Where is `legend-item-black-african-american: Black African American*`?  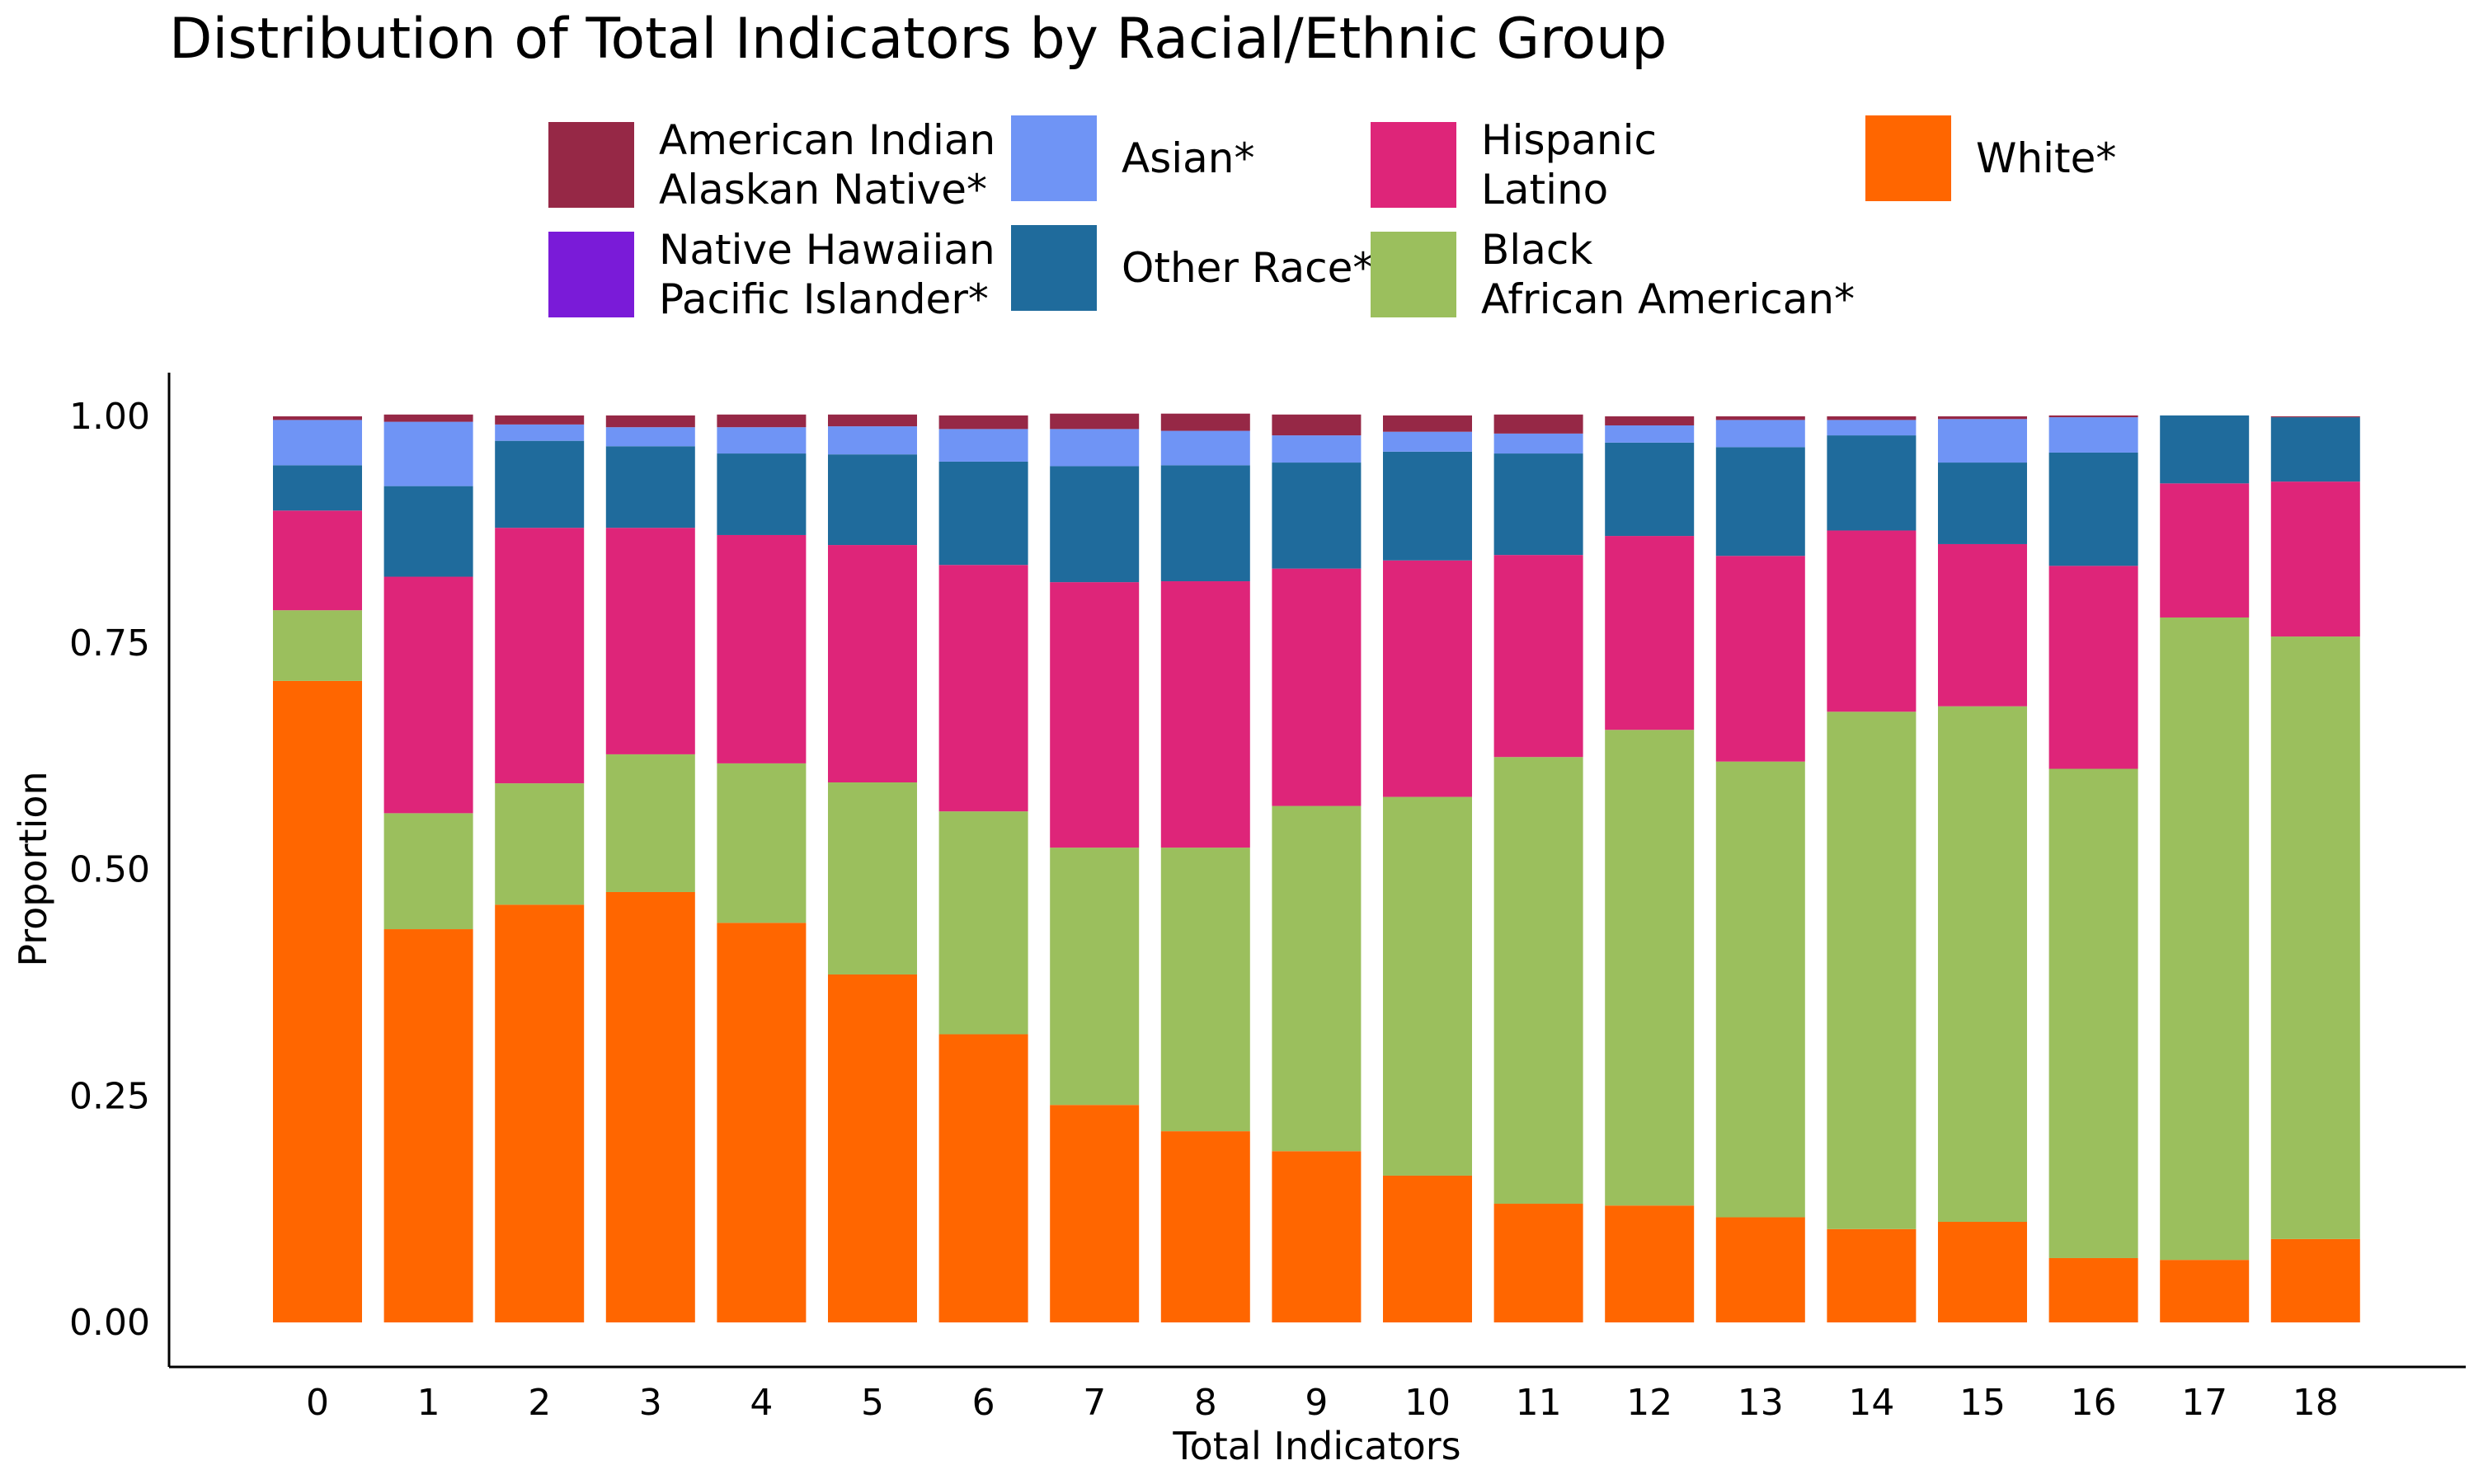 legend-item-black-african-american: Black African American* is located at coordinates (1613, 274).